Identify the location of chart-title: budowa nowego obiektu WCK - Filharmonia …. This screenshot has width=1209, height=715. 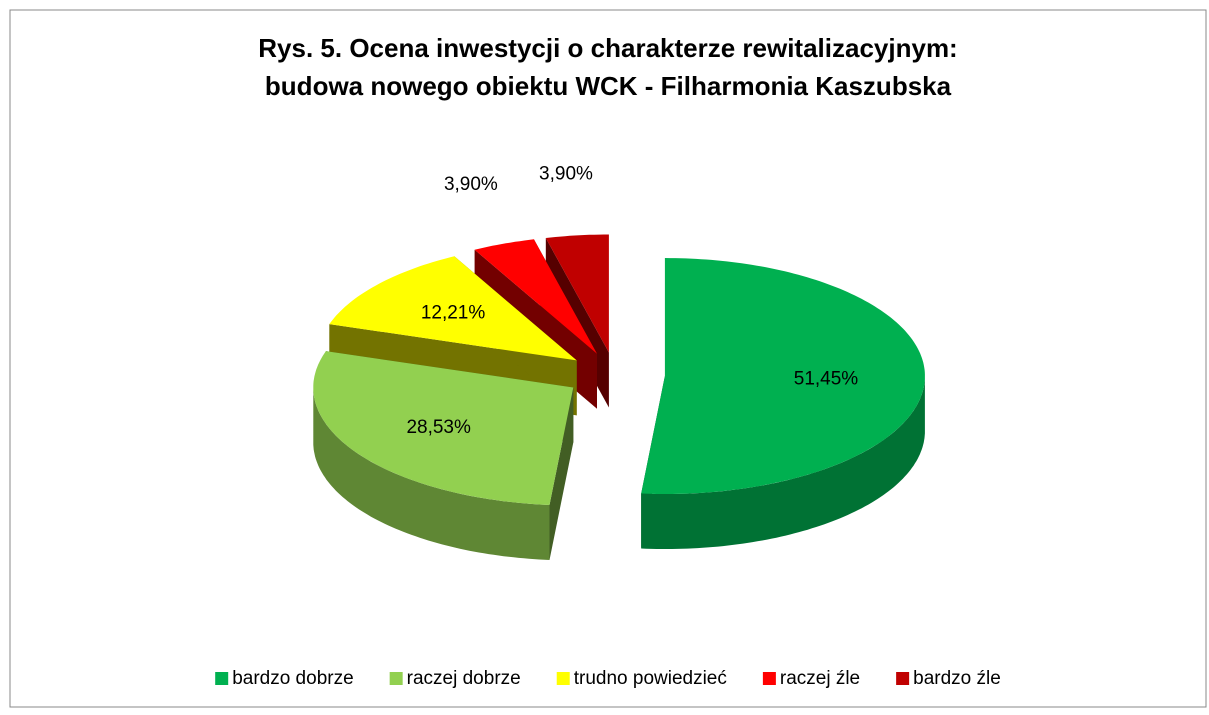
(608, 86).